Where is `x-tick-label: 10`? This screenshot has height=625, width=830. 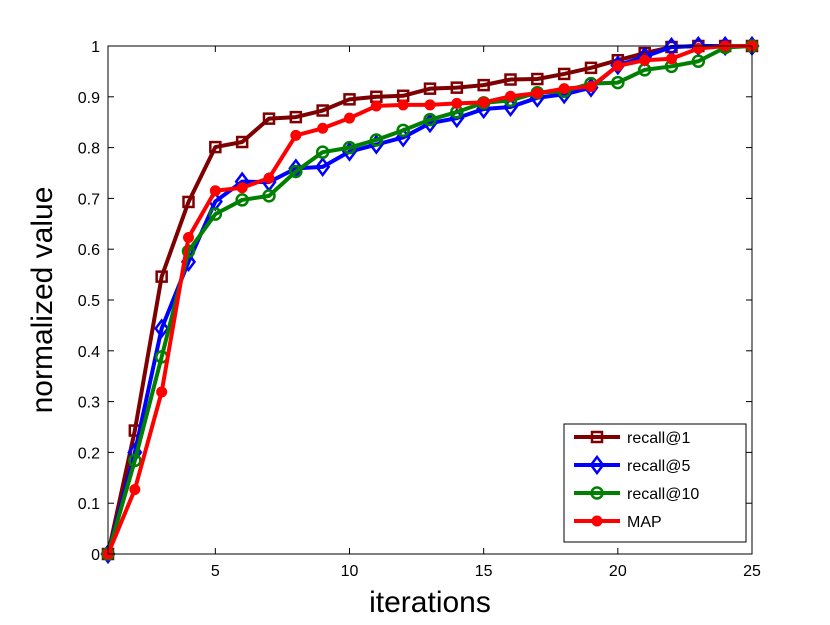 x-tick-label: 10 is located at coordinates (350, 571).